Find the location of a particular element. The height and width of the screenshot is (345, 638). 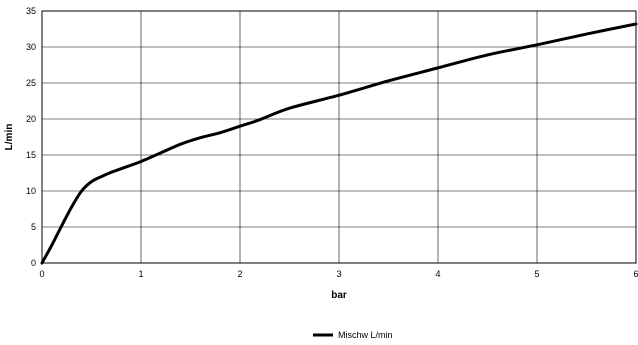

x-tick-label: 2 is located at coordinates (239, 274).